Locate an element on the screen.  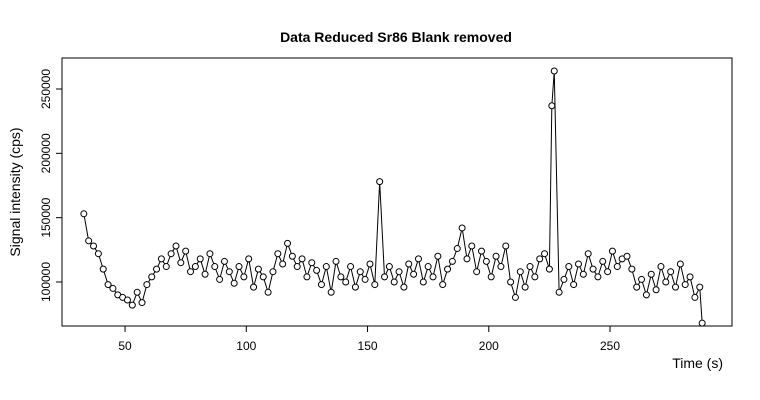
x-axis-label: Time (s) is located at coordinates (697, 363).